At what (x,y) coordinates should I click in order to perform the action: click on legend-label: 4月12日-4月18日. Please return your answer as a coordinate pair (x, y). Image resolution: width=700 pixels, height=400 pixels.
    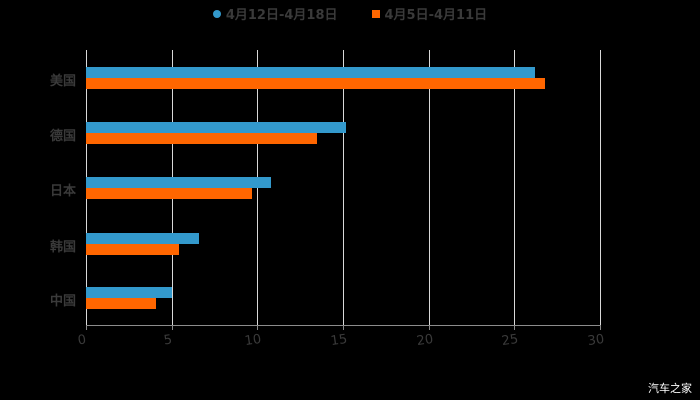
    Looking at the image, I should click on (281, 15).